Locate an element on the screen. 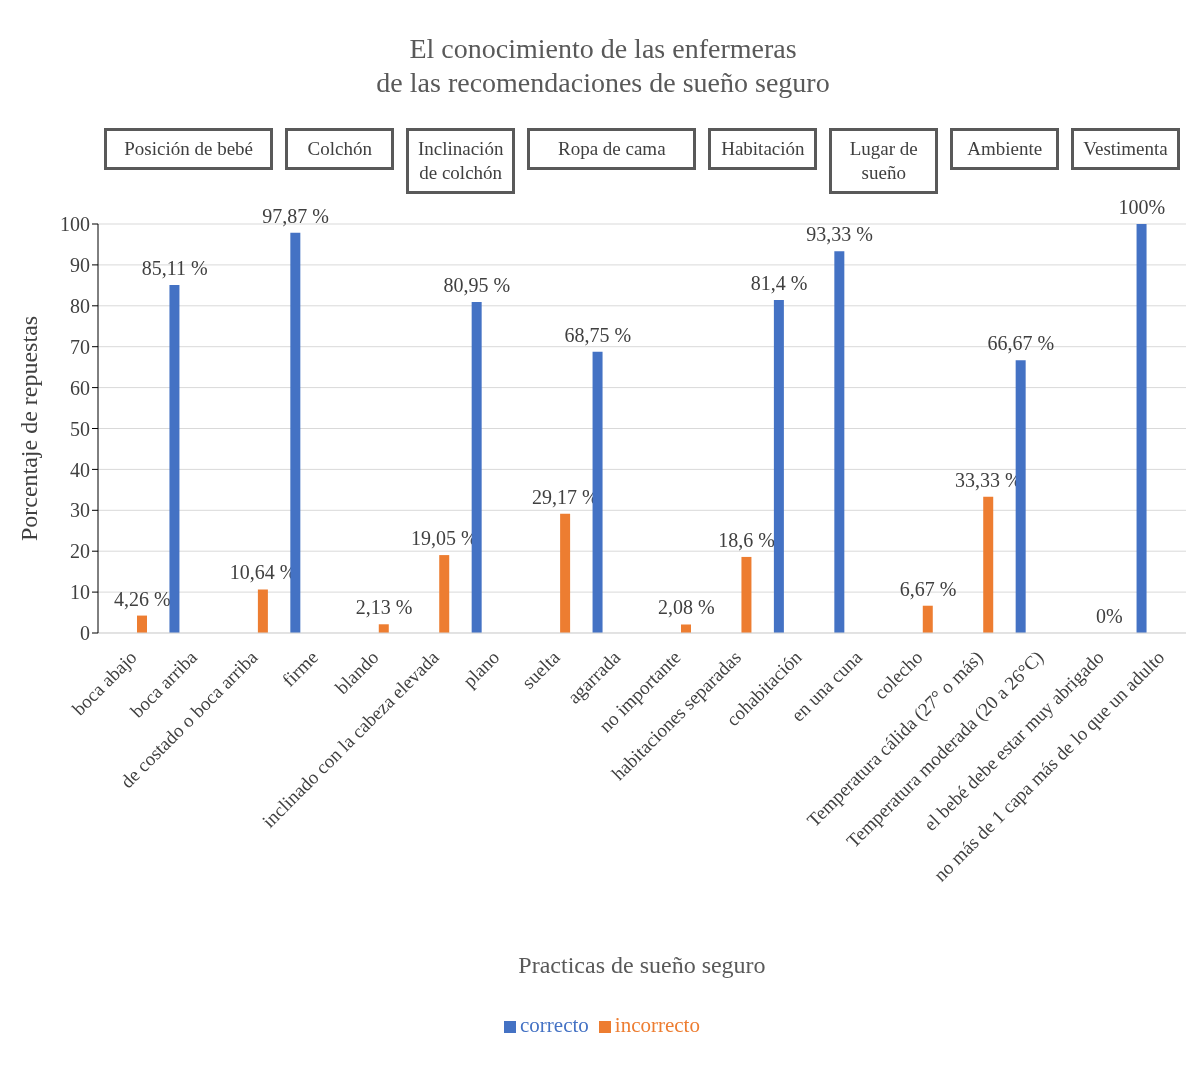  text: Ropa de cama is located at coordinates (612, 149).